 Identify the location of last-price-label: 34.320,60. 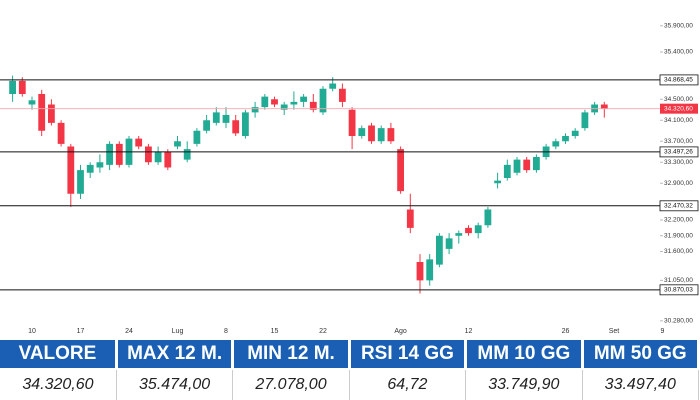
(678, 108).